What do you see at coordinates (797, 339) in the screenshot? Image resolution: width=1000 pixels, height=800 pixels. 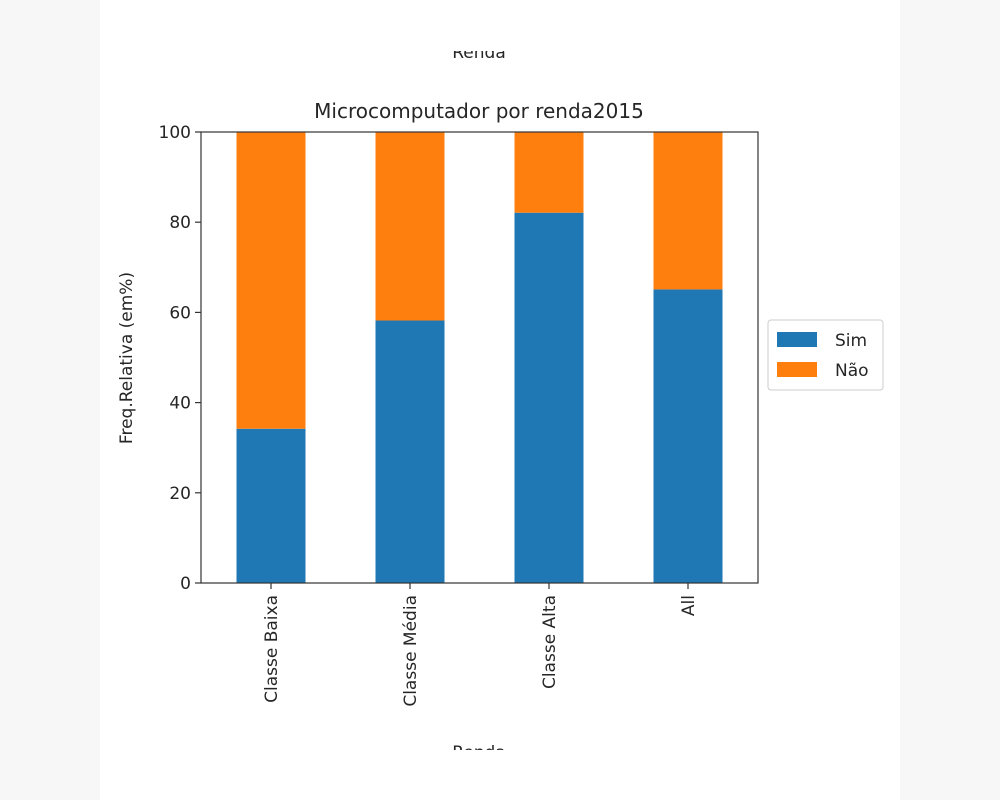 I see `legend-swatch-sim` at bounding box center [797, 339].